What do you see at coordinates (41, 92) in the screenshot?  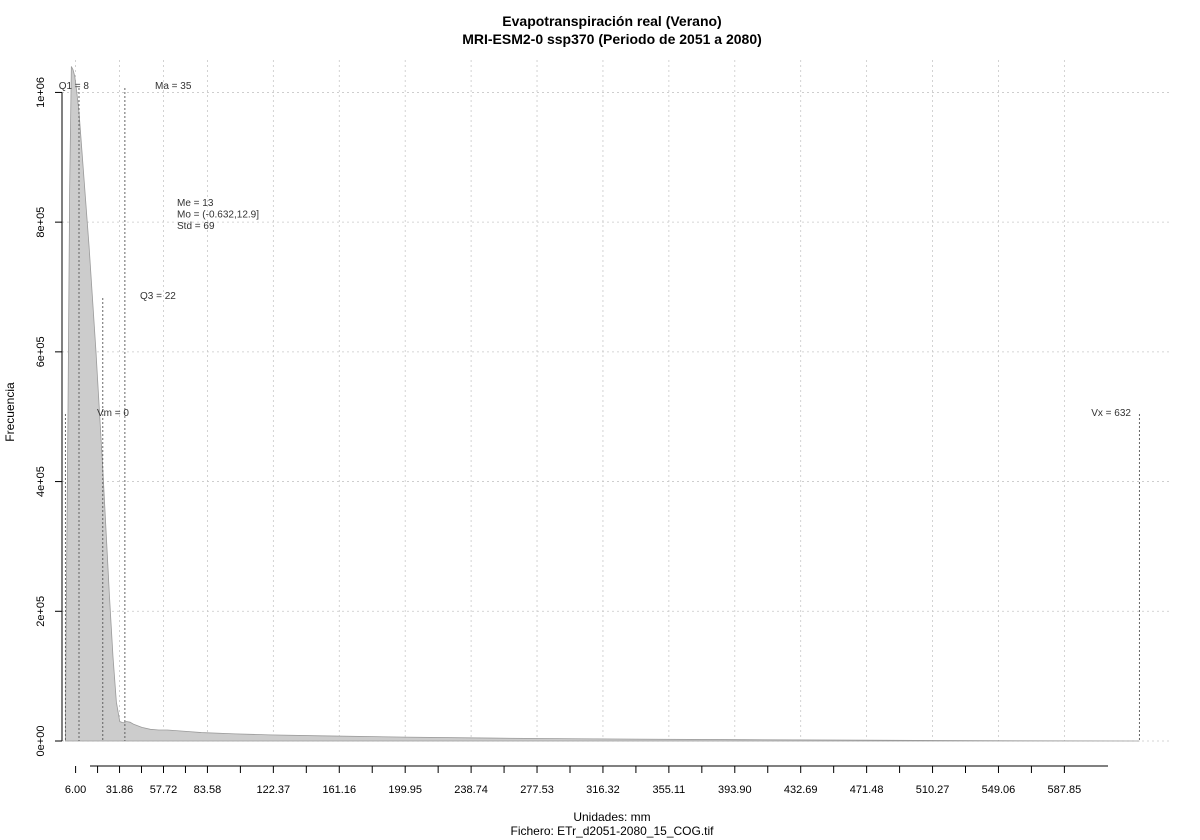 I see `y-tick-label: 1e+06` at bounding box center [41, 92].